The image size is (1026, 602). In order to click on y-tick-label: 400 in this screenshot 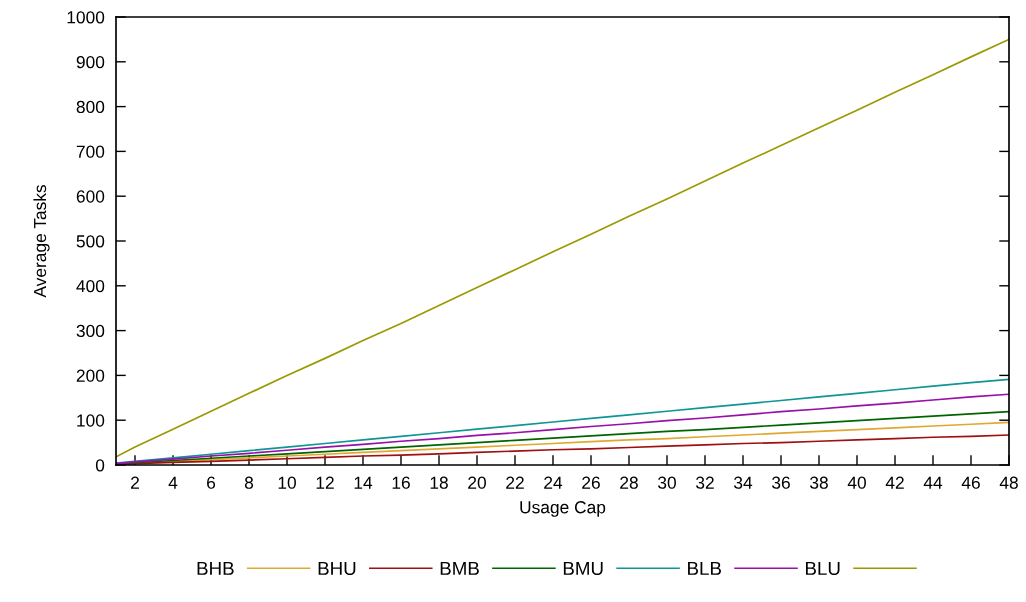, I will do `click(90, 286)`.